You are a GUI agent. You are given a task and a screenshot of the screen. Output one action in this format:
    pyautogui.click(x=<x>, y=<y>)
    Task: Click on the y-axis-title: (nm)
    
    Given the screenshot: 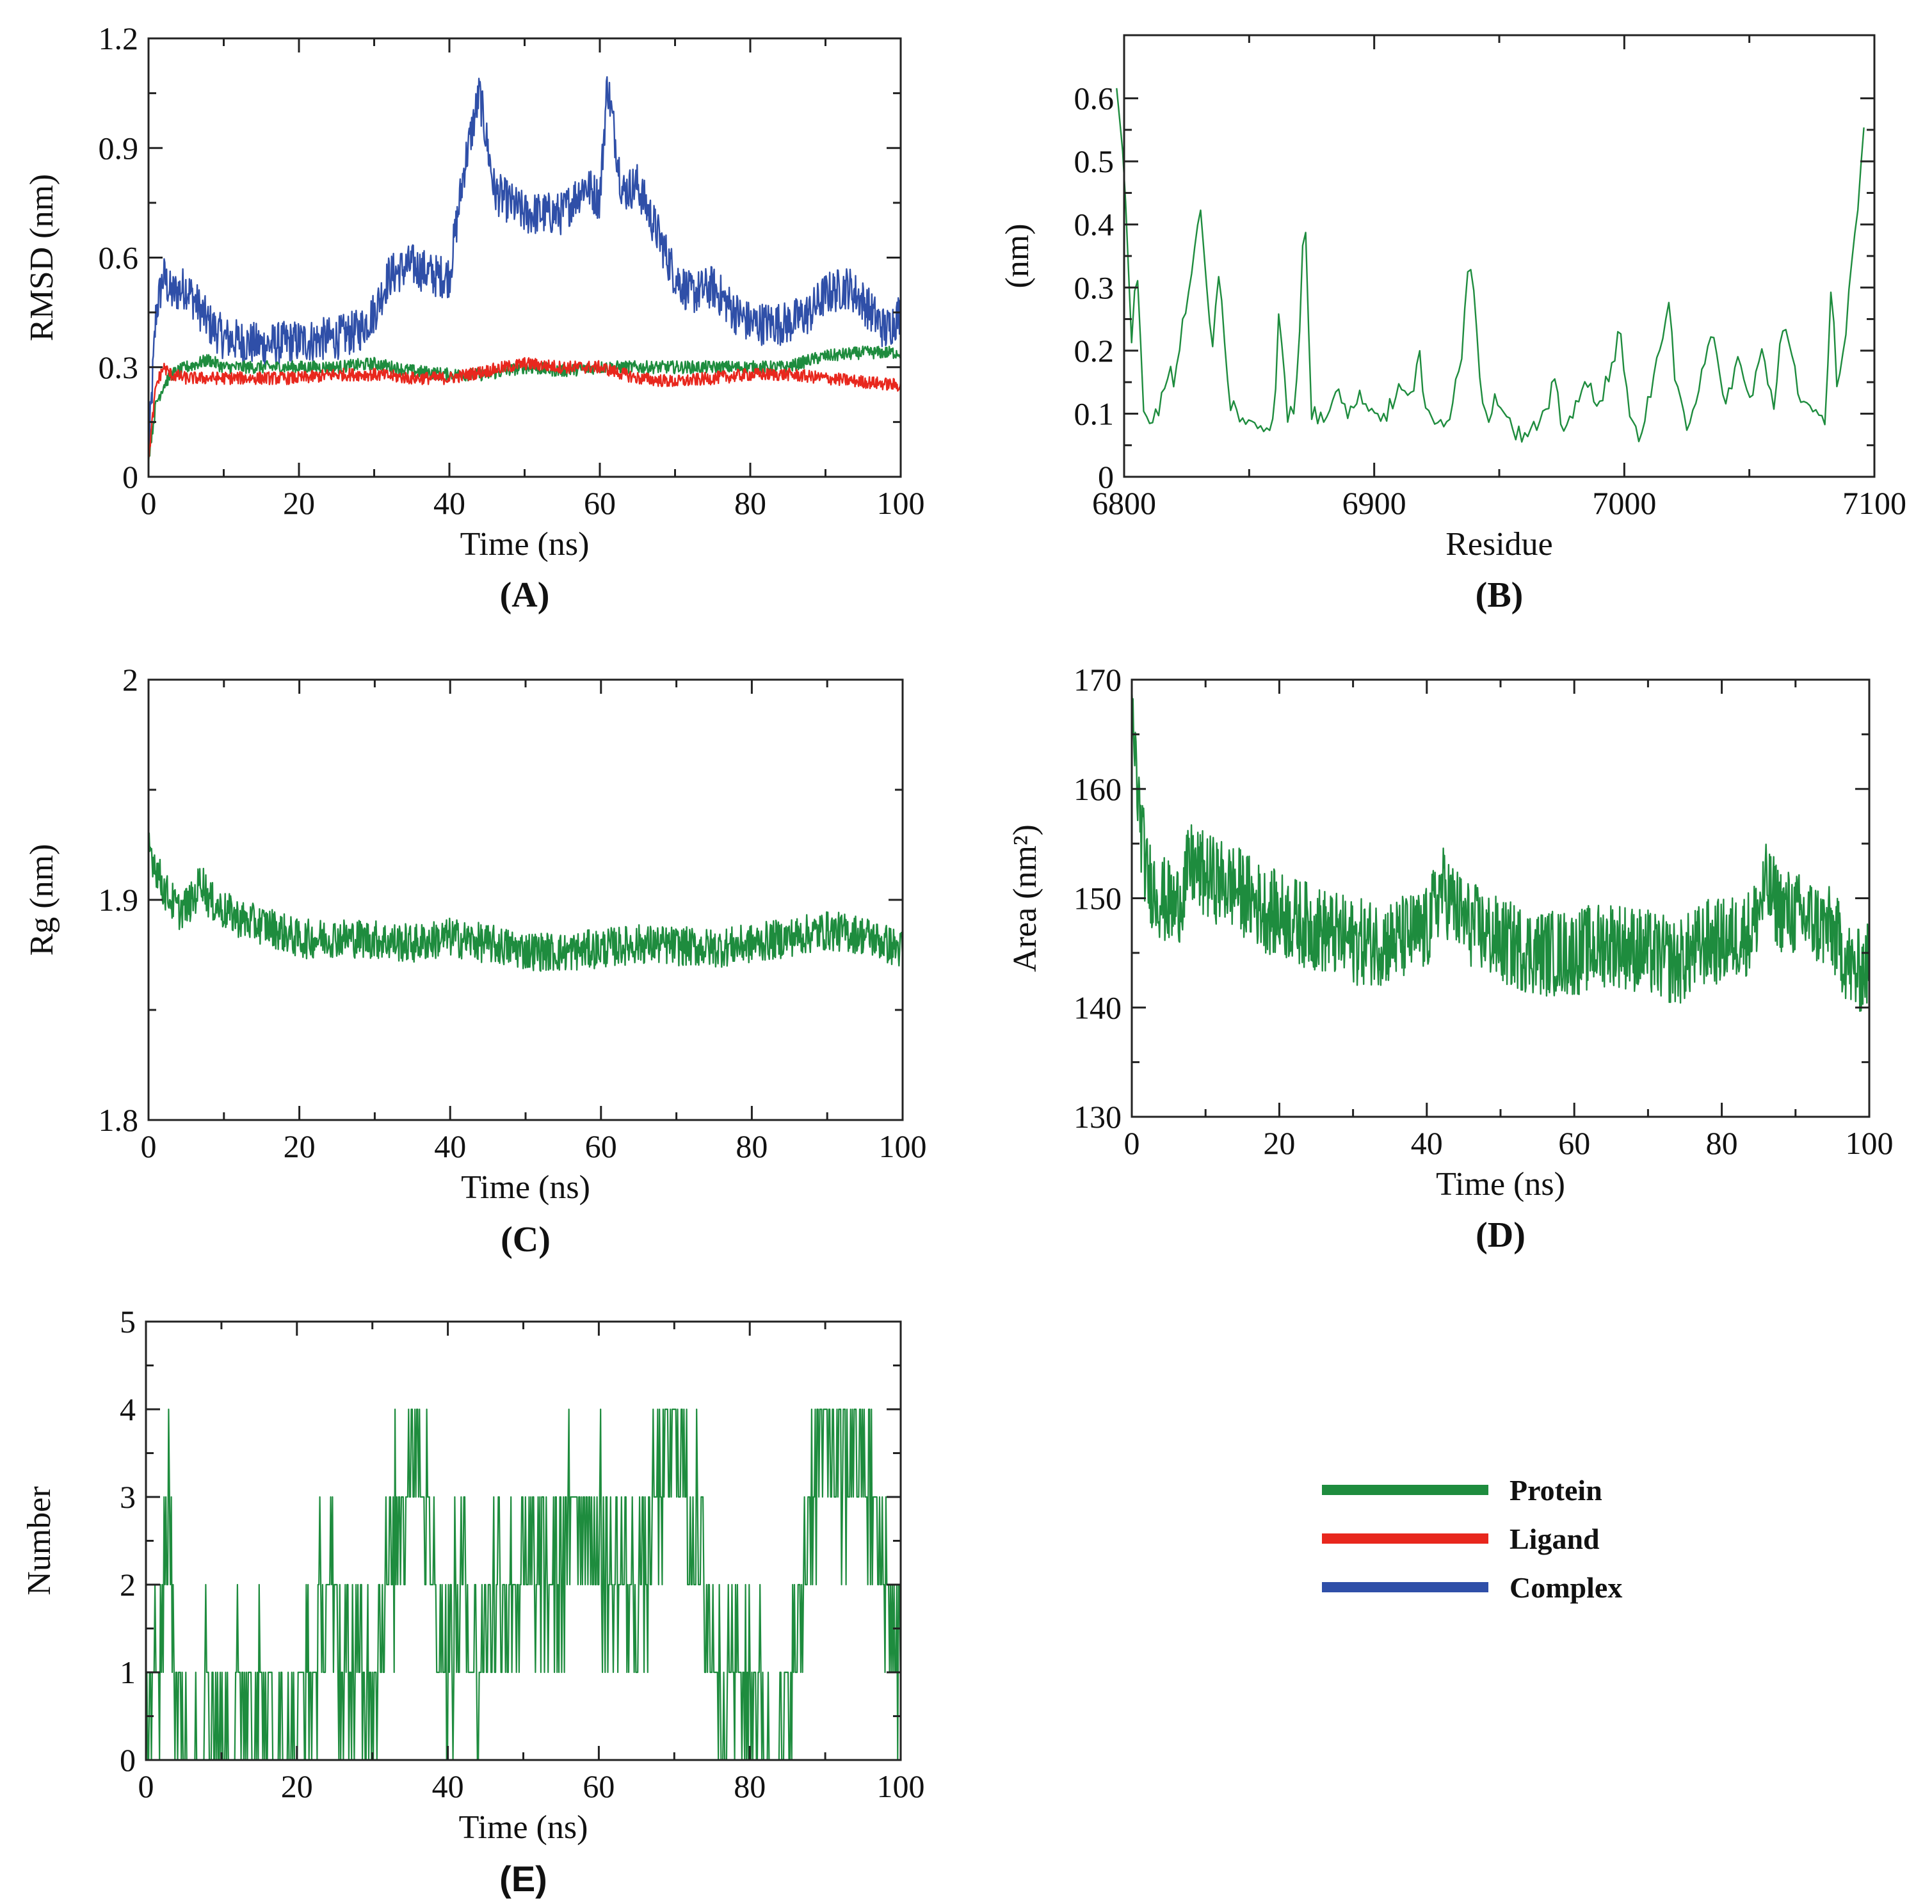 What is the action you would take?
    pyautogui.click(x=1017, y=255)
    